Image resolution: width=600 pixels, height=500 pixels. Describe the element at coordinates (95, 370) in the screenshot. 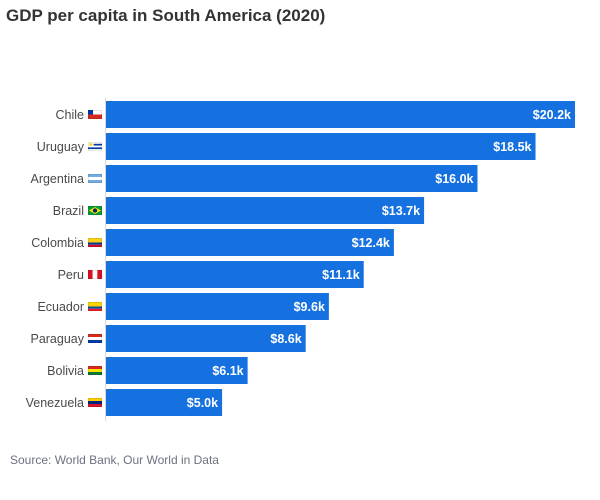

I see `flag-icon-bolivia` at that location.